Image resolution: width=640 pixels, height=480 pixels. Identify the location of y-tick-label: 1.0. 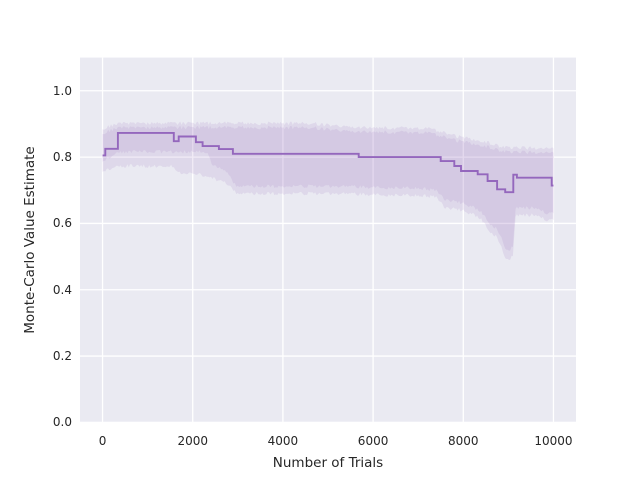
(62, 90).